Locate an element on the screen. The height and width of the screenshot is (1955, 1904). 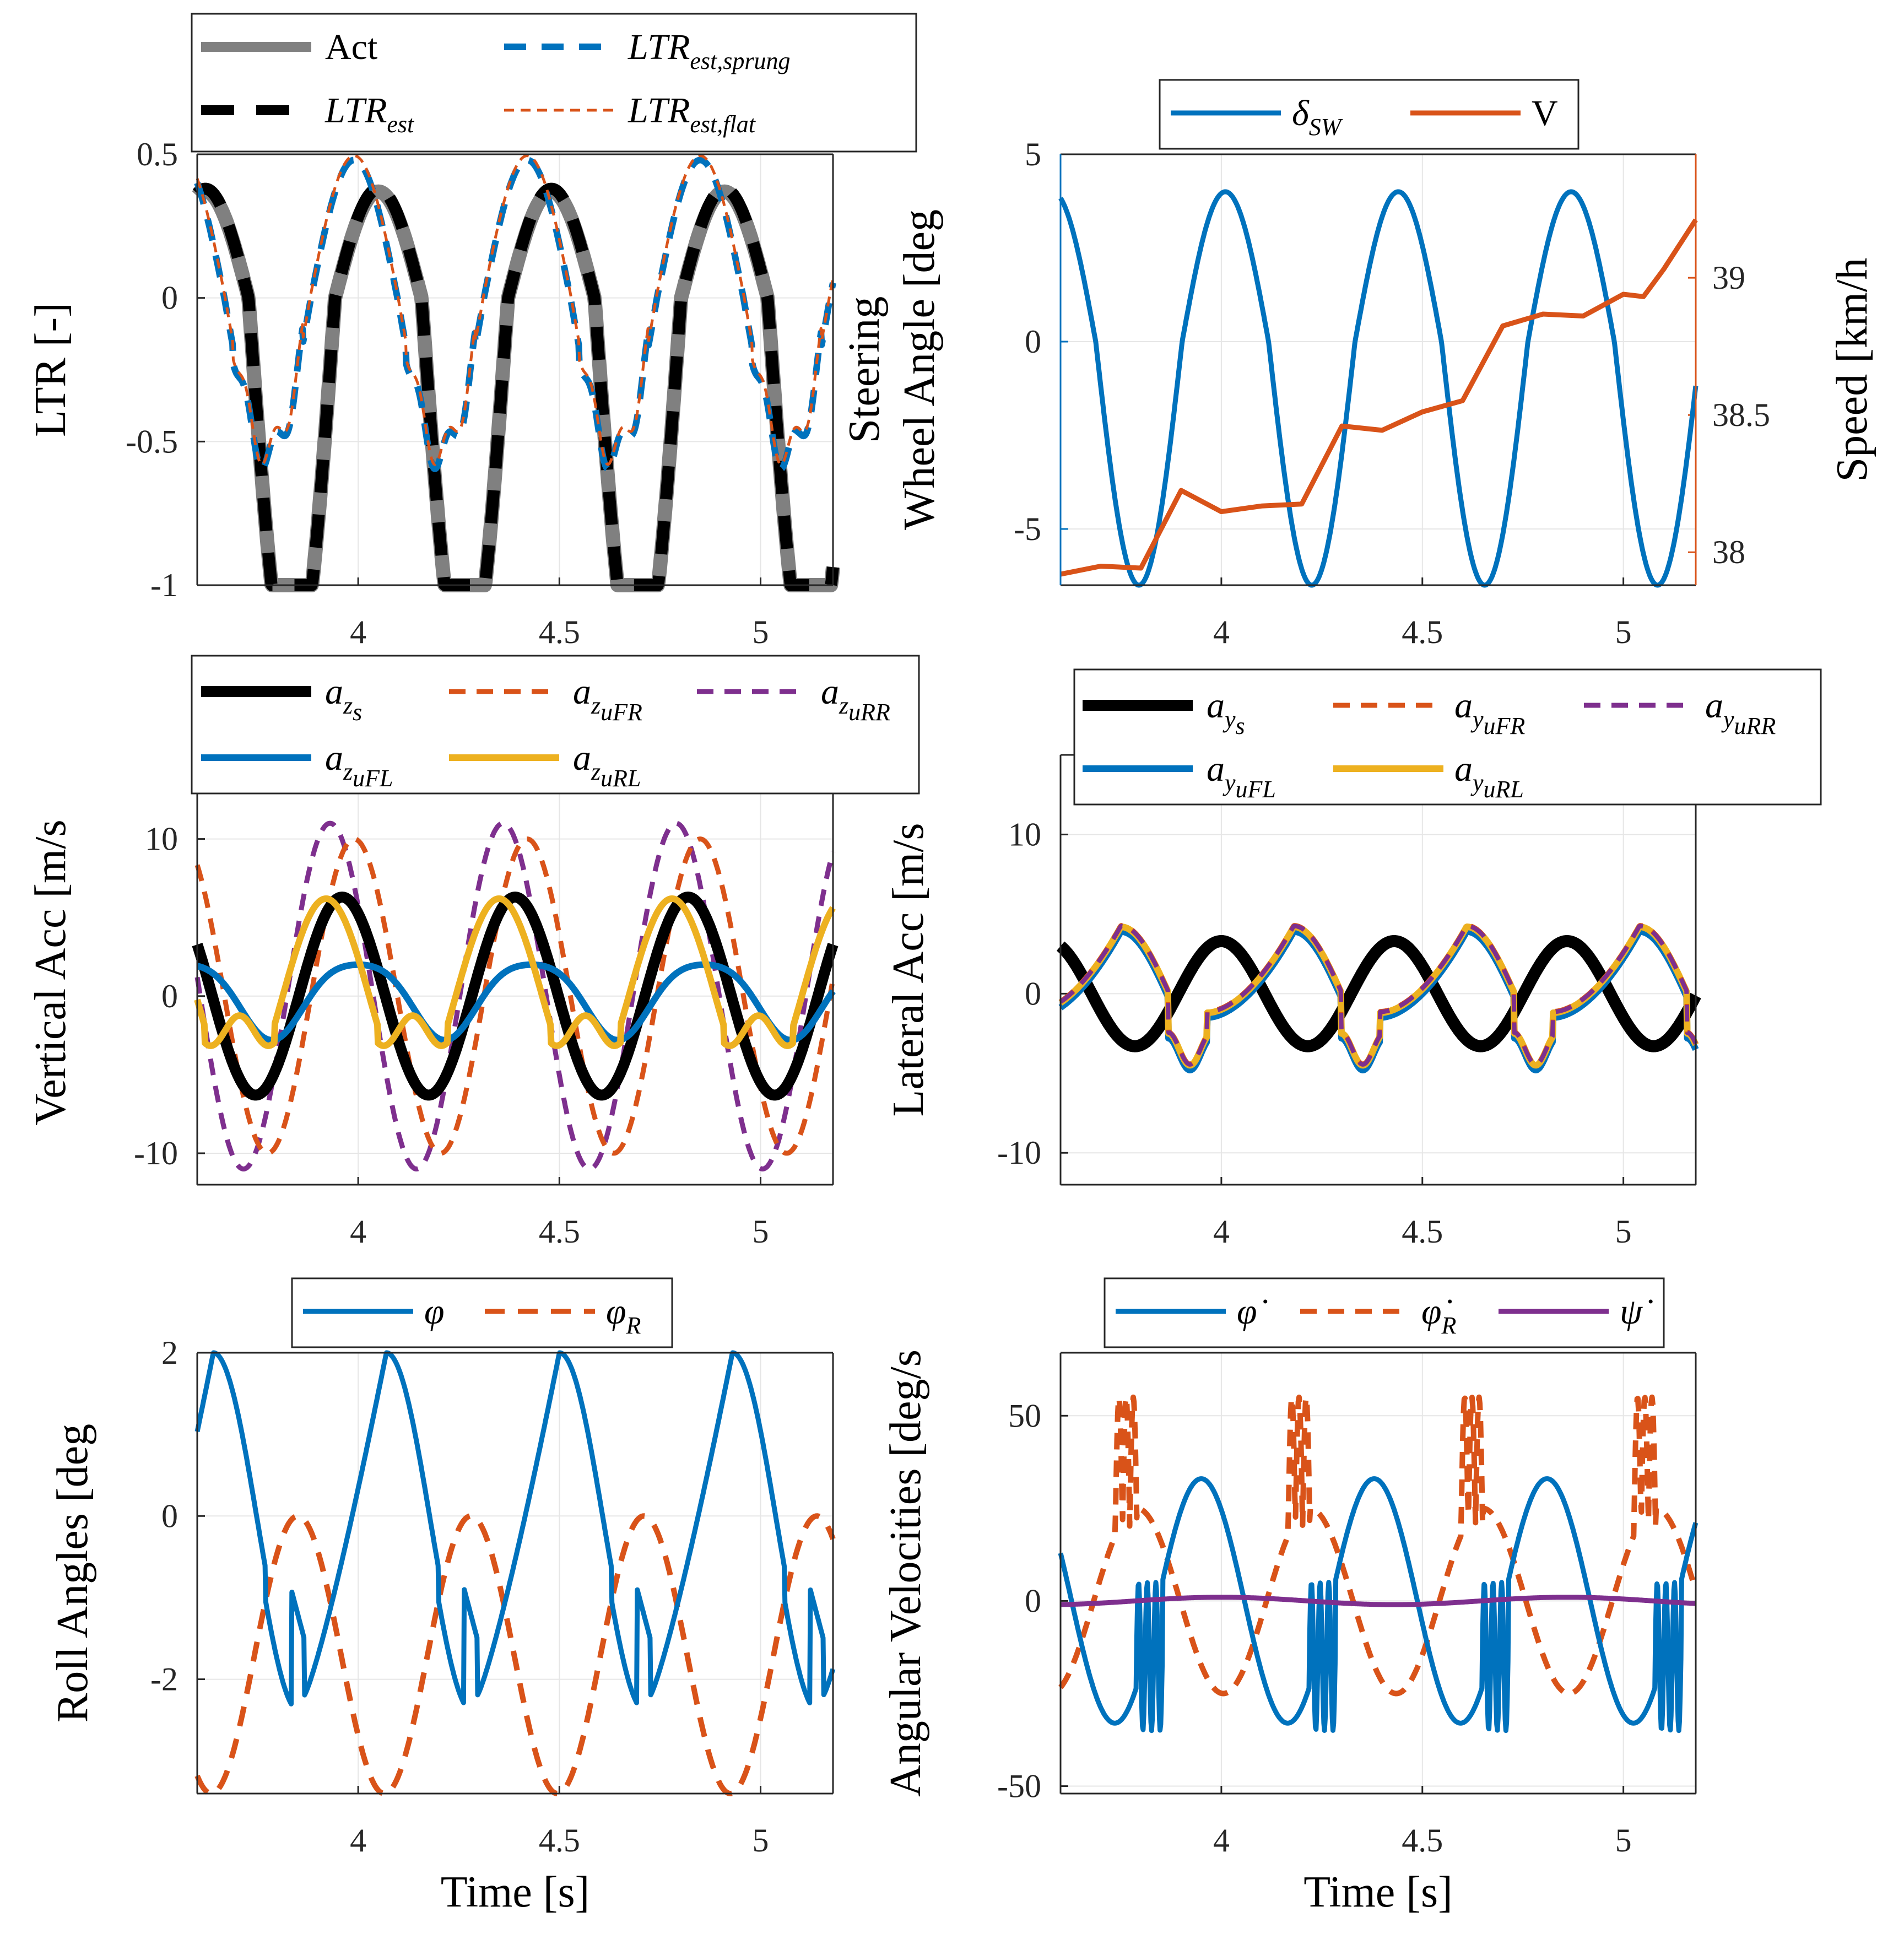
series-a-zs is located at coordinates (515, 997).